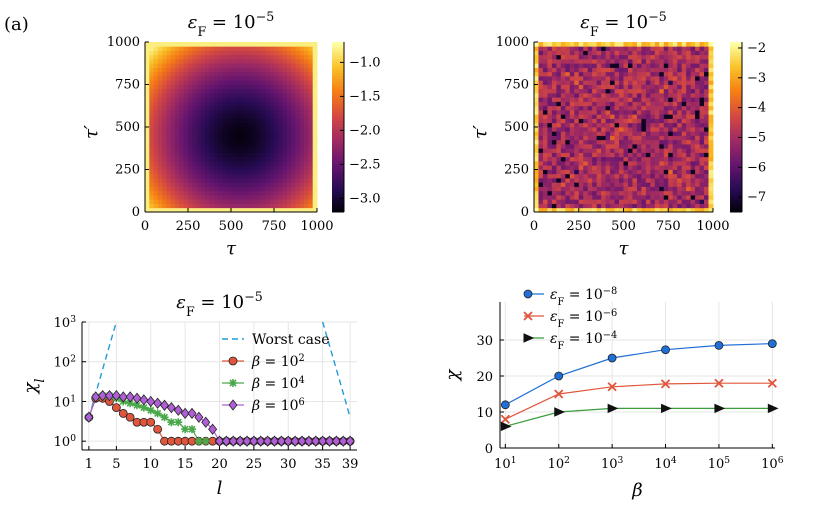 The height and width of the screenshot is (512, 830). What do you see at coordinates (769, 464) in the screenshot?
I see `x-tick-label-part: 10` at bounding box center [769, 464].